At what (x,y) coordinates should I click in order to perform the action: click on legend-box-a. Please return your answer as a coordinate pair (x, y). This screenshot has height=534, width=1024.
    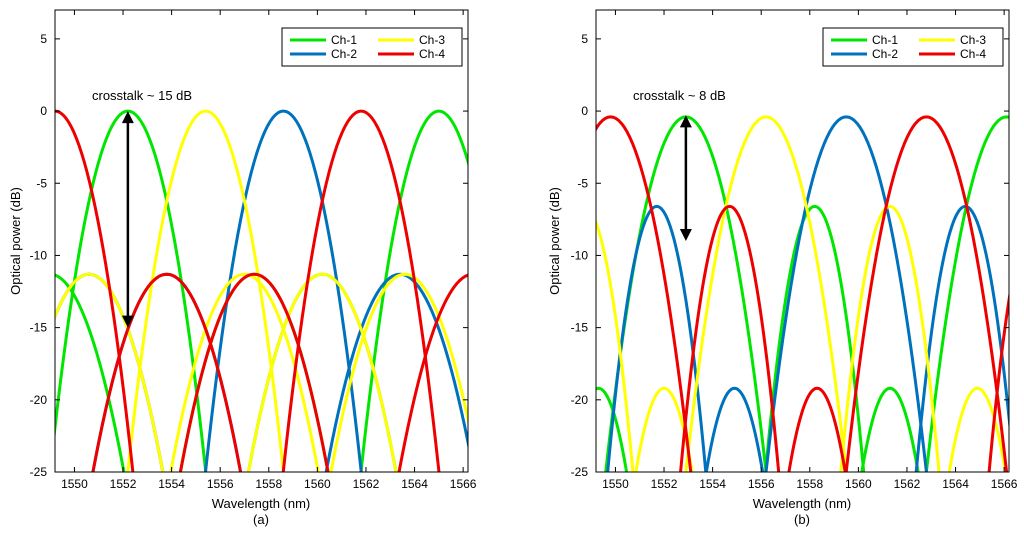
    Looking at the image, I should click on (372, 47).